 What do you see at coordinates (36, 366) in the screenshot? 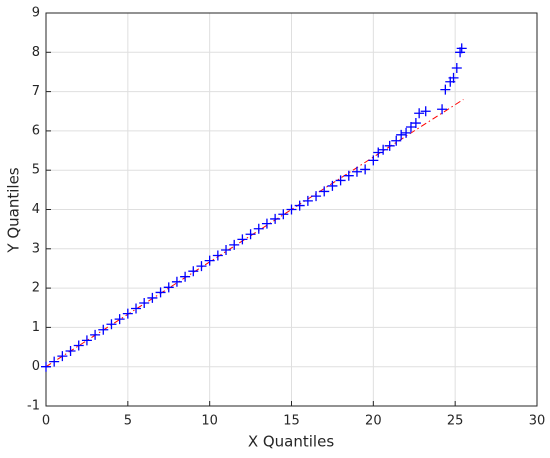
I see `y-tick-label: 0` at bounding box center [36, 366].